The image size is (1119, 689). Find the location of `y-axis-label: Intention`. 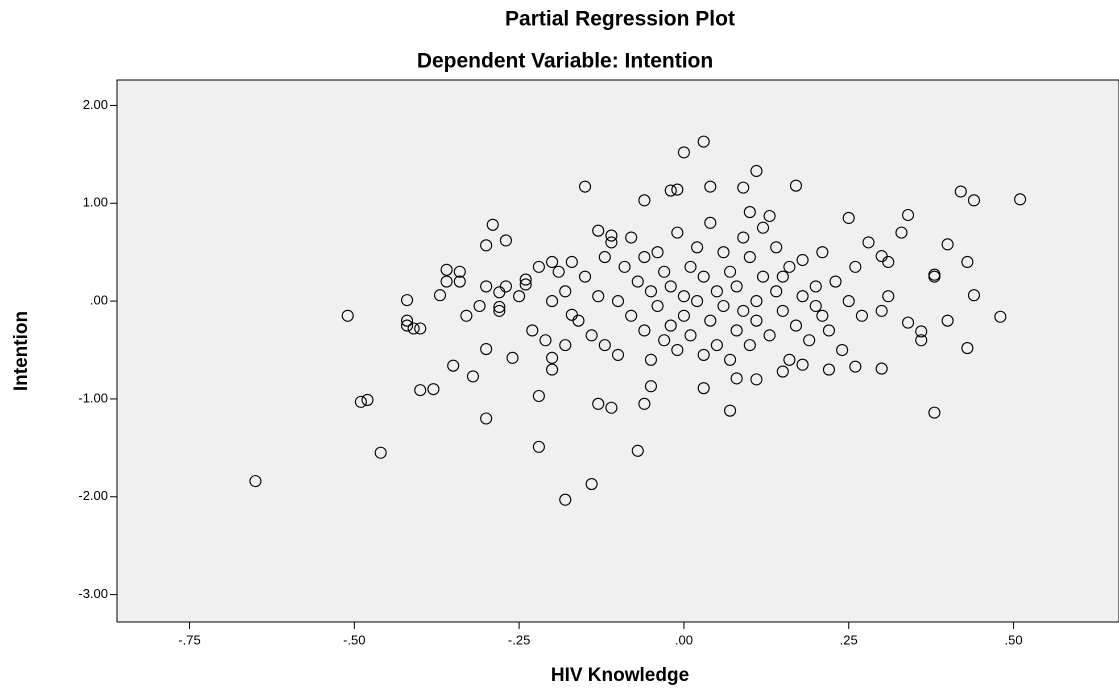

y-axis-label: Intention is located at coordinates (21, 351).